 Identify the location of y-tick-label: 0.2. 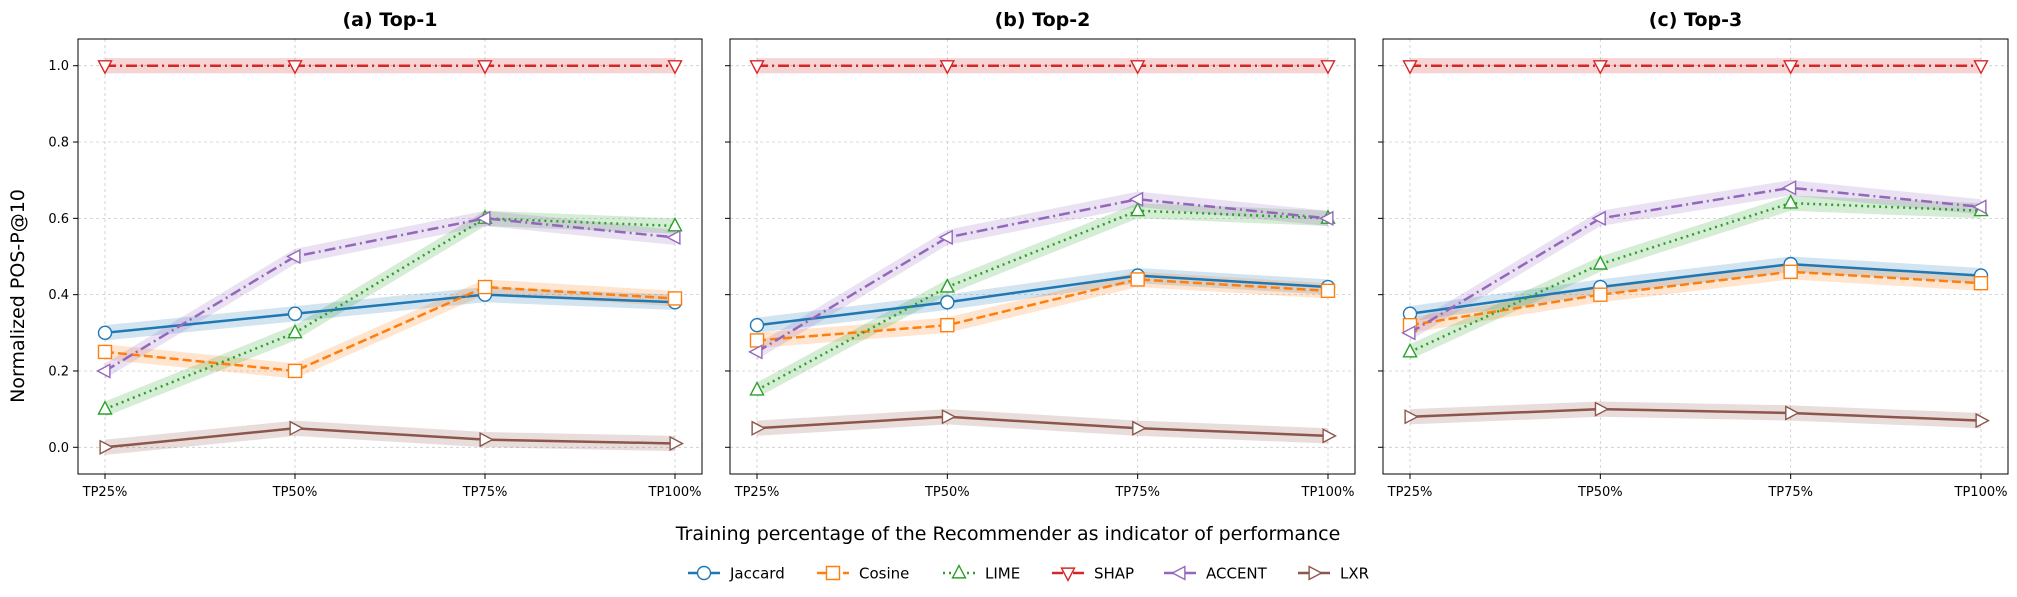
(58, 371).